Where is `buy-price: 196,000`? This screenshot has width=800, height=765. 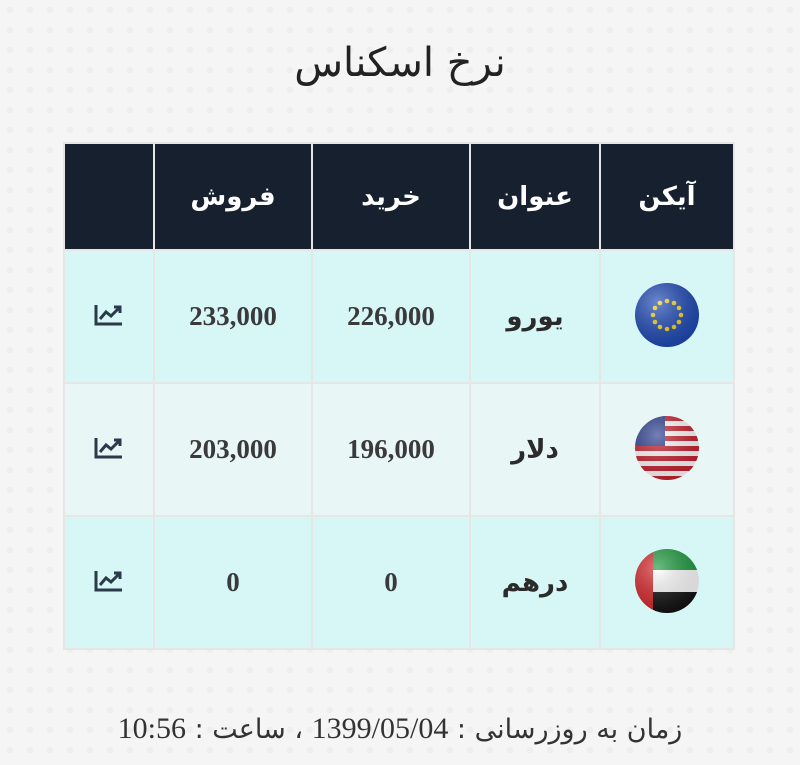 buy-price: 196,000 is located at coordinates (391, 449).